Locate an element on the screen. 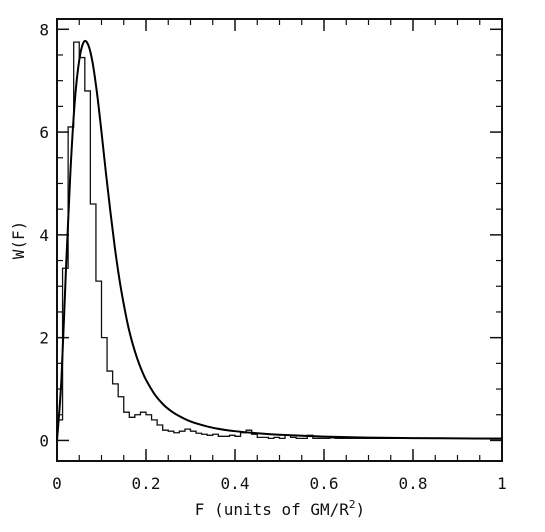 This screenshot has height=532, width=545. x-tick-label: 0.4 is located at coordinates (235, 483).